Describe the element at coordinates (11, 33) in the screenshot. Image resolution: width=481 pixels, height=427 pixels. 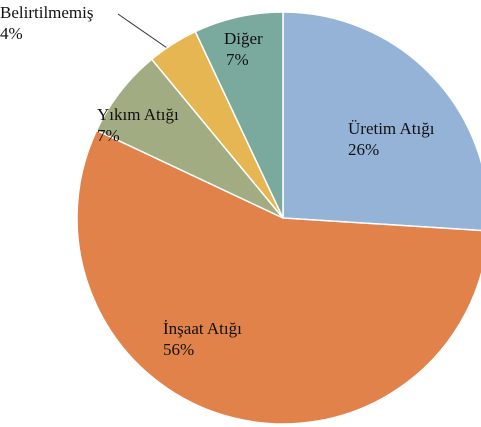
I see `slice-value-label: 4%` at that location.